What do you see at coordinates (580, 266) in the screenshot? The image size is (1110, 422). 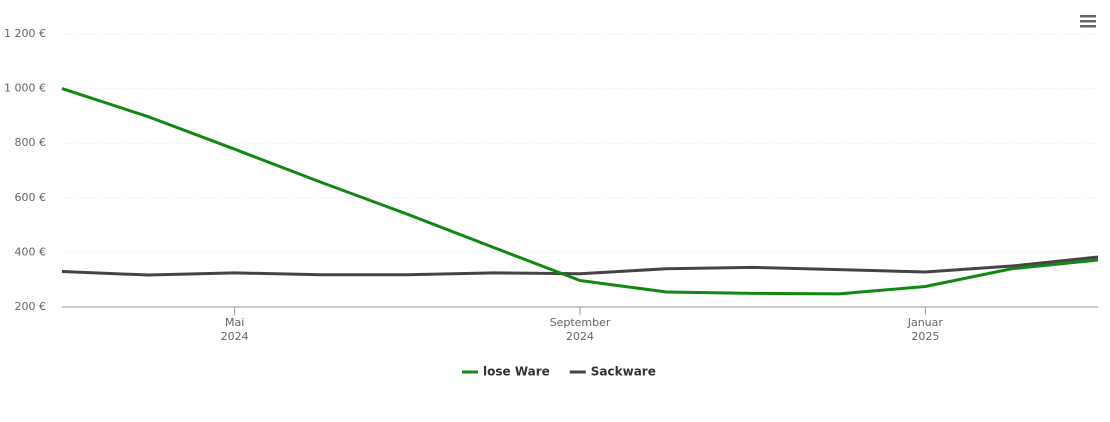 I see `series-line` at bounding box center [580, 266].